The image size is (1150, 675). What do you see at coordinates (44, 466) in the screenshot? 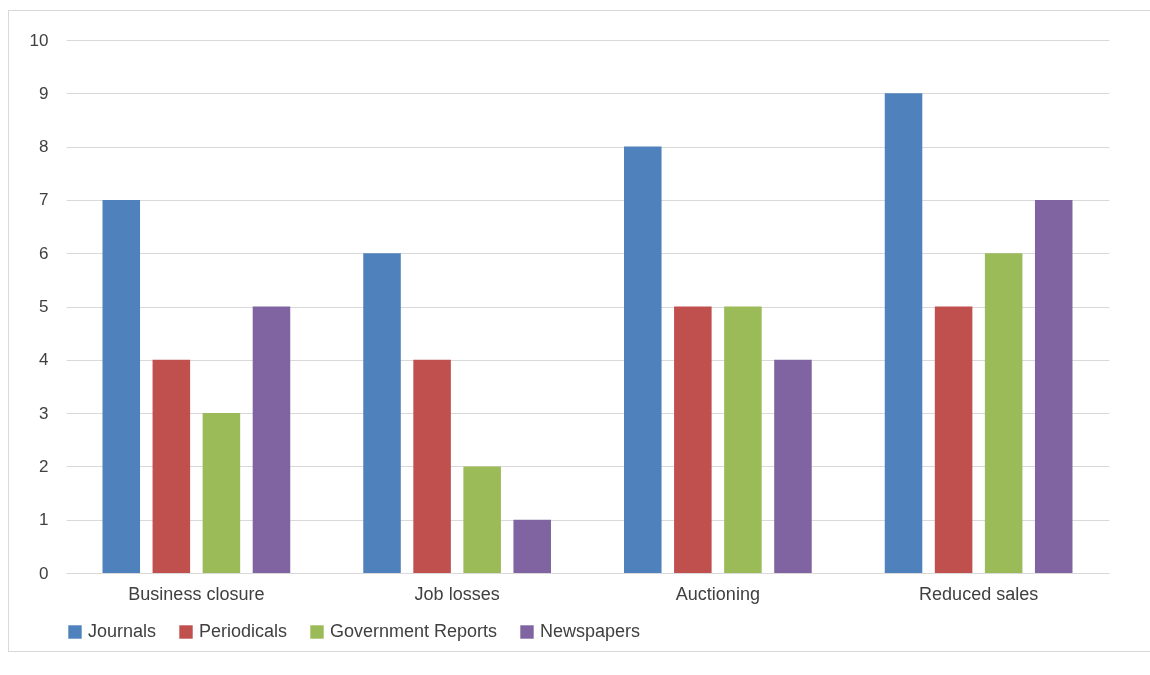
I see `y-tick-label: 2` at bounding box center [44, 466].